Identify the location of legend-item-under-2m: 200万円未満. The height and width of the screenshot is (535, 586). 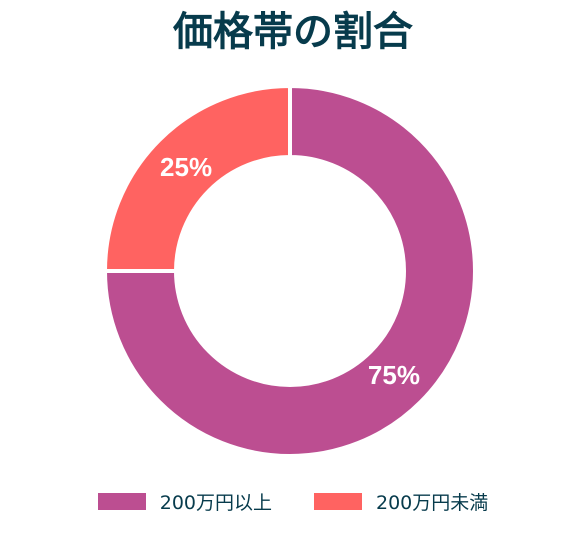
(401, 501).